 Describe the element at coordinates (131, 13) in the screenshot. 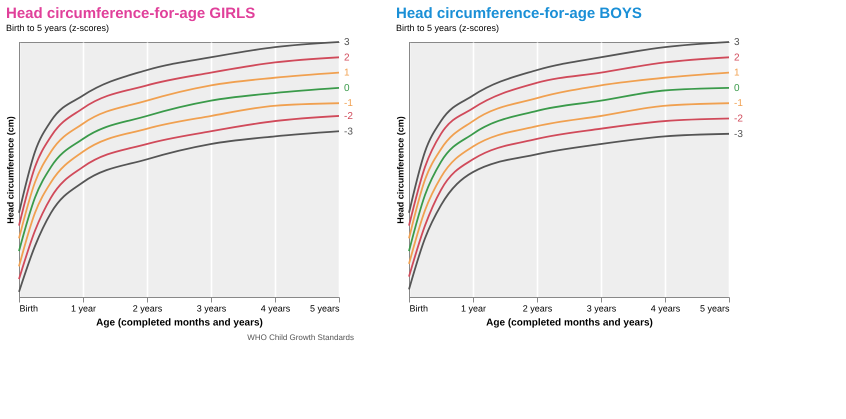

I see `chart-title: Head circumference-for-age GIRLS` at that location.